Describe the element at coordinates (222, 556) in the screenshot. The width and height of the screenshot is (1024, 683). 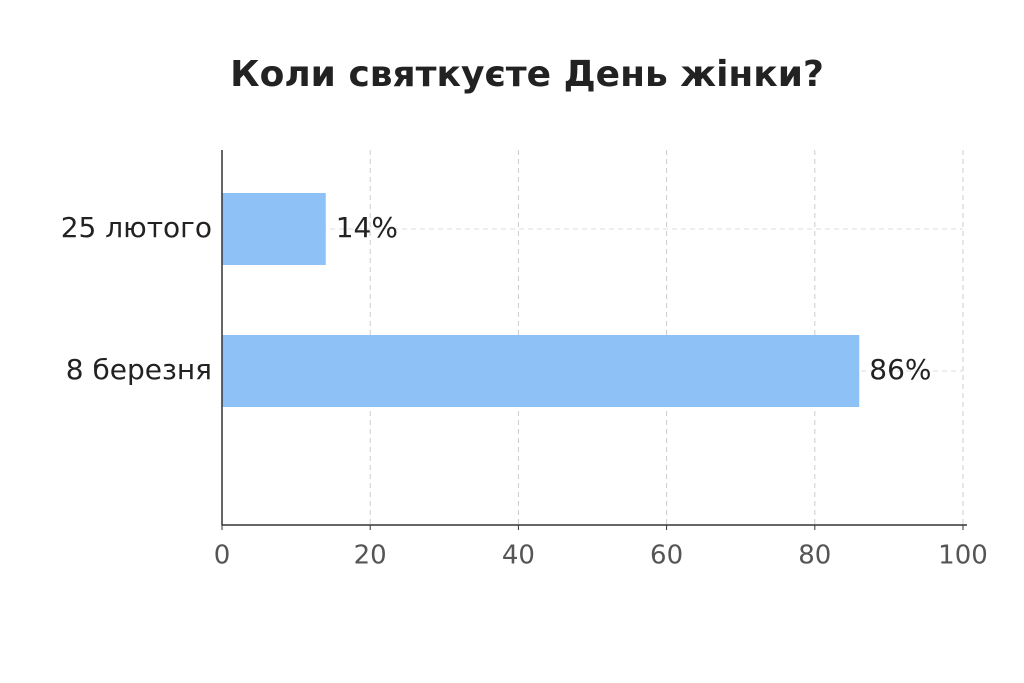
I see `x-tick-label: 0` at that location.